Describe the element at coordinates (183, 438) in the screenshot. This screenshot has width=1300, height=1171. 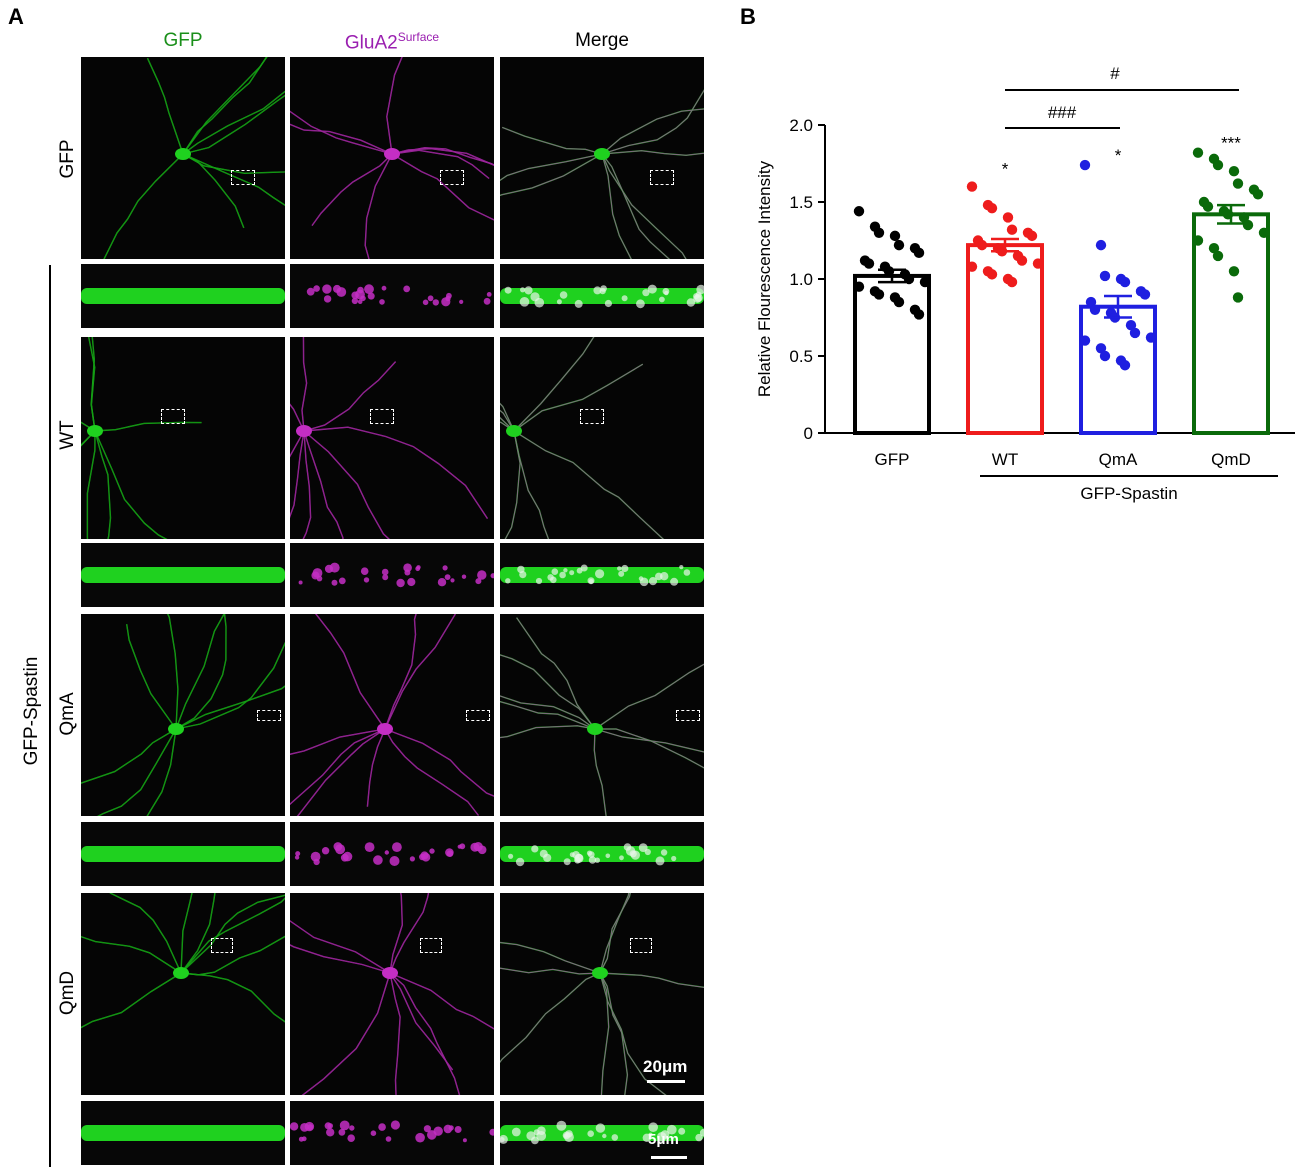
I see `micrograph-wt-gfp` at that location.